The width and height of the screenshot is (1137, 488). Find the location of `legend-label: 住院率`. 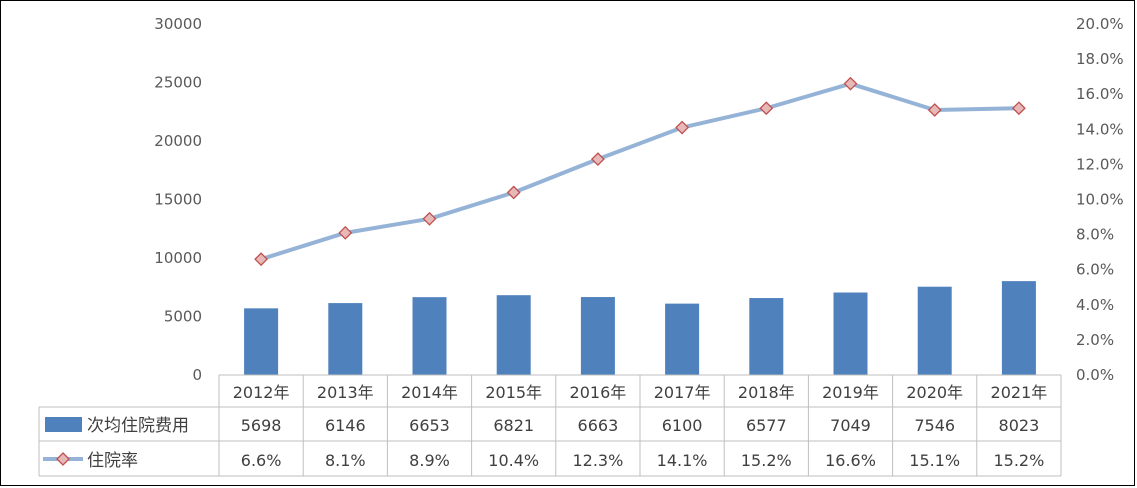

legend-label: 住院率 is located at coordinates (112, 461).